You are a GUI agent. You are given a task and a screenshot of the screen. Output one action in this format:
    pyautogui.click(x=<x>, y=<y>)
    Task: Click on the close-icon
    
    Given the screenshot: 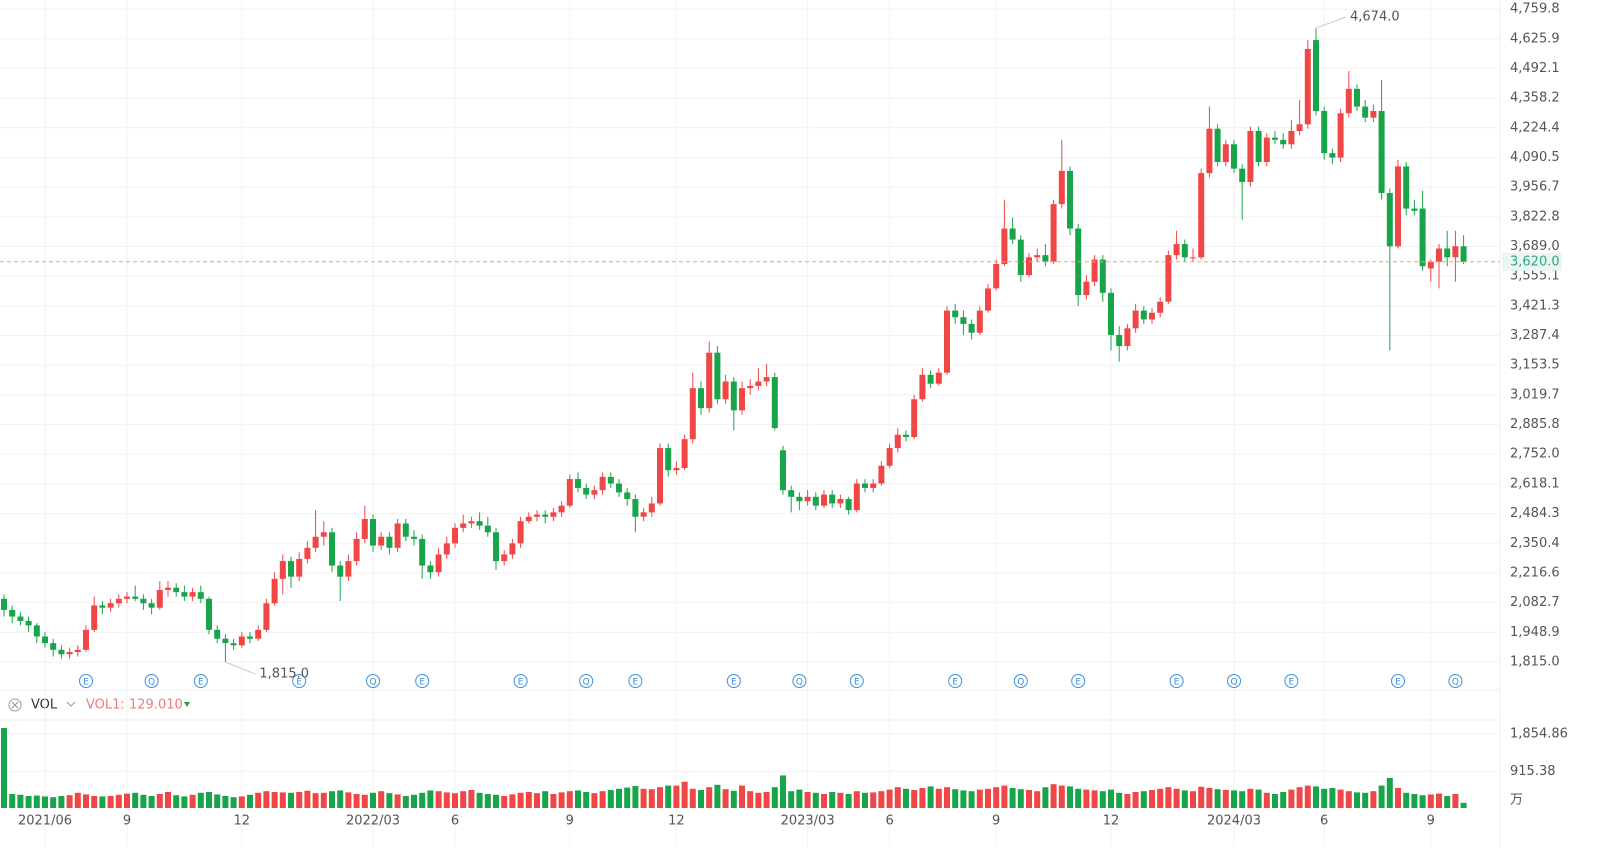 What is the action you would take?
    pyautogui.click(x=15, y=705)
    